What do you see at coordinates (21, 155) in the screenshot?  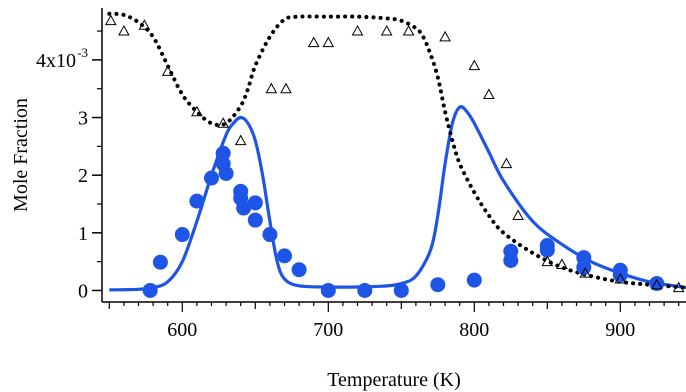 I see `y-axis-title: Mole Fraction` at bounding box center [21, 155].